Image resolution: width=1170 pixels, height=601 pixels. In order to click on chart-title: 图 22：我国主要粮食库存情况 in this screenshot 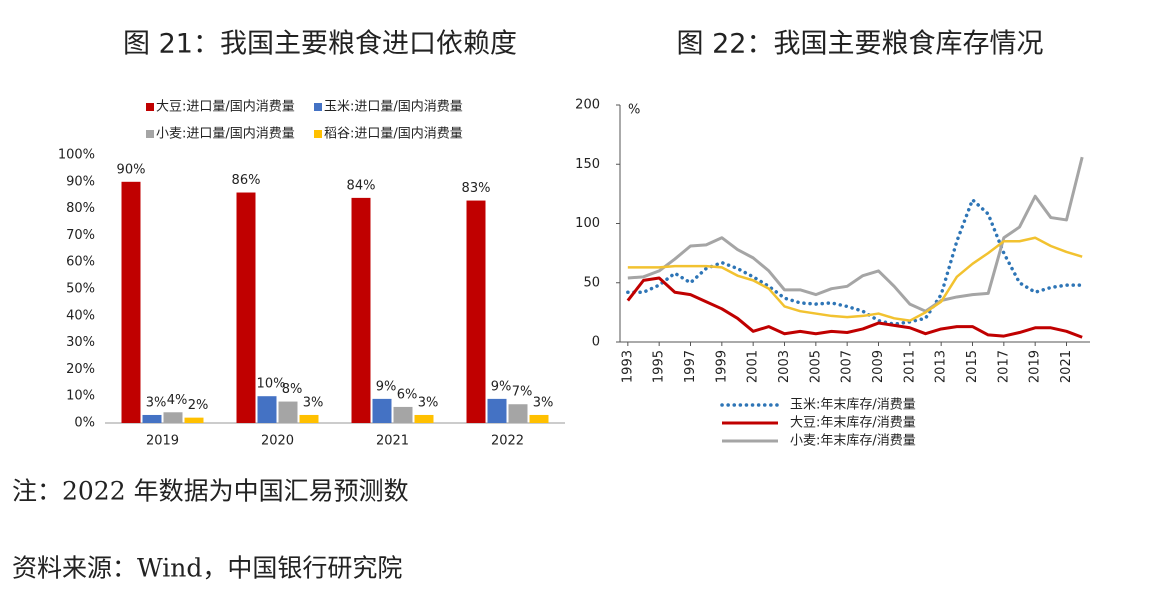, I will do `click(860, 44)`.